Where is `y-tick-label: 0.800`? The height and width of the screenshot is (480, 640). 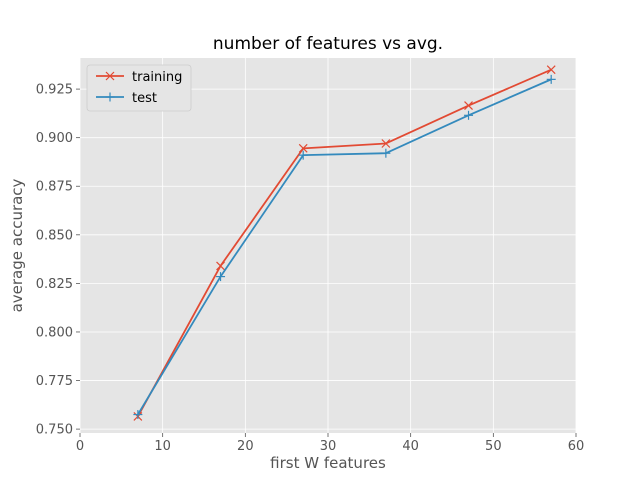
y-tick-label: 0.800 is located at coordinates (54, 332).